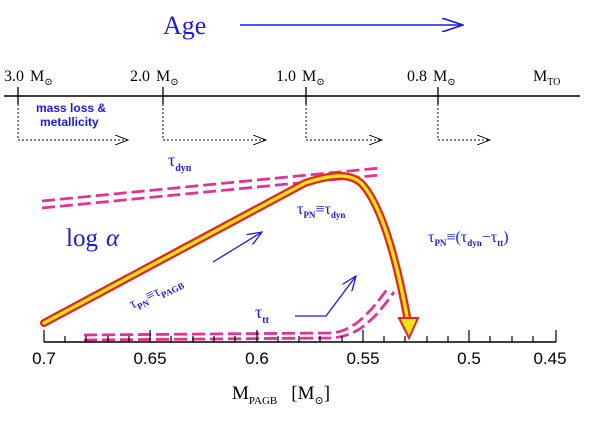 The height and width of the screenshot is (429, 600). What do you see at coordinates (300, 336) in the screenshot?
I see `x-axis-ticks` at bounding box center [300, 336].